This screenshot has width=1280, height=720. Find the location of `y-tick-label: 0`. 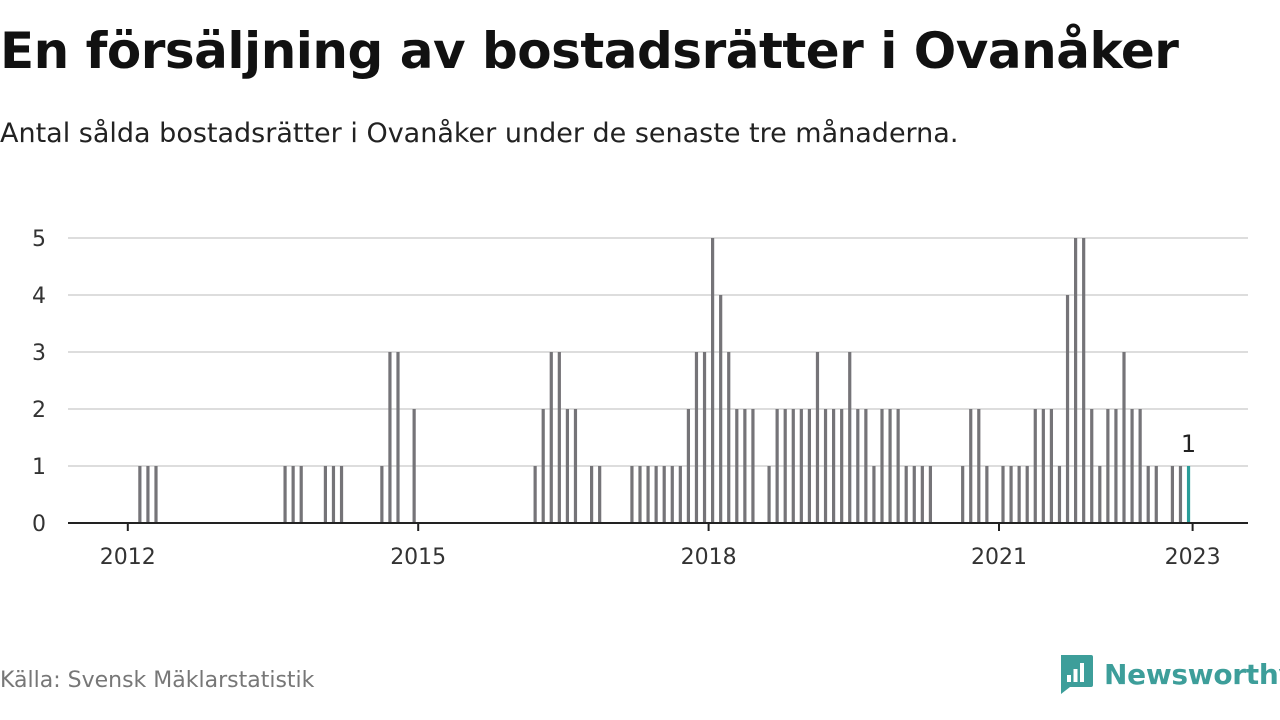

y-tick-label: 0 is located at coordinates (39, 524).